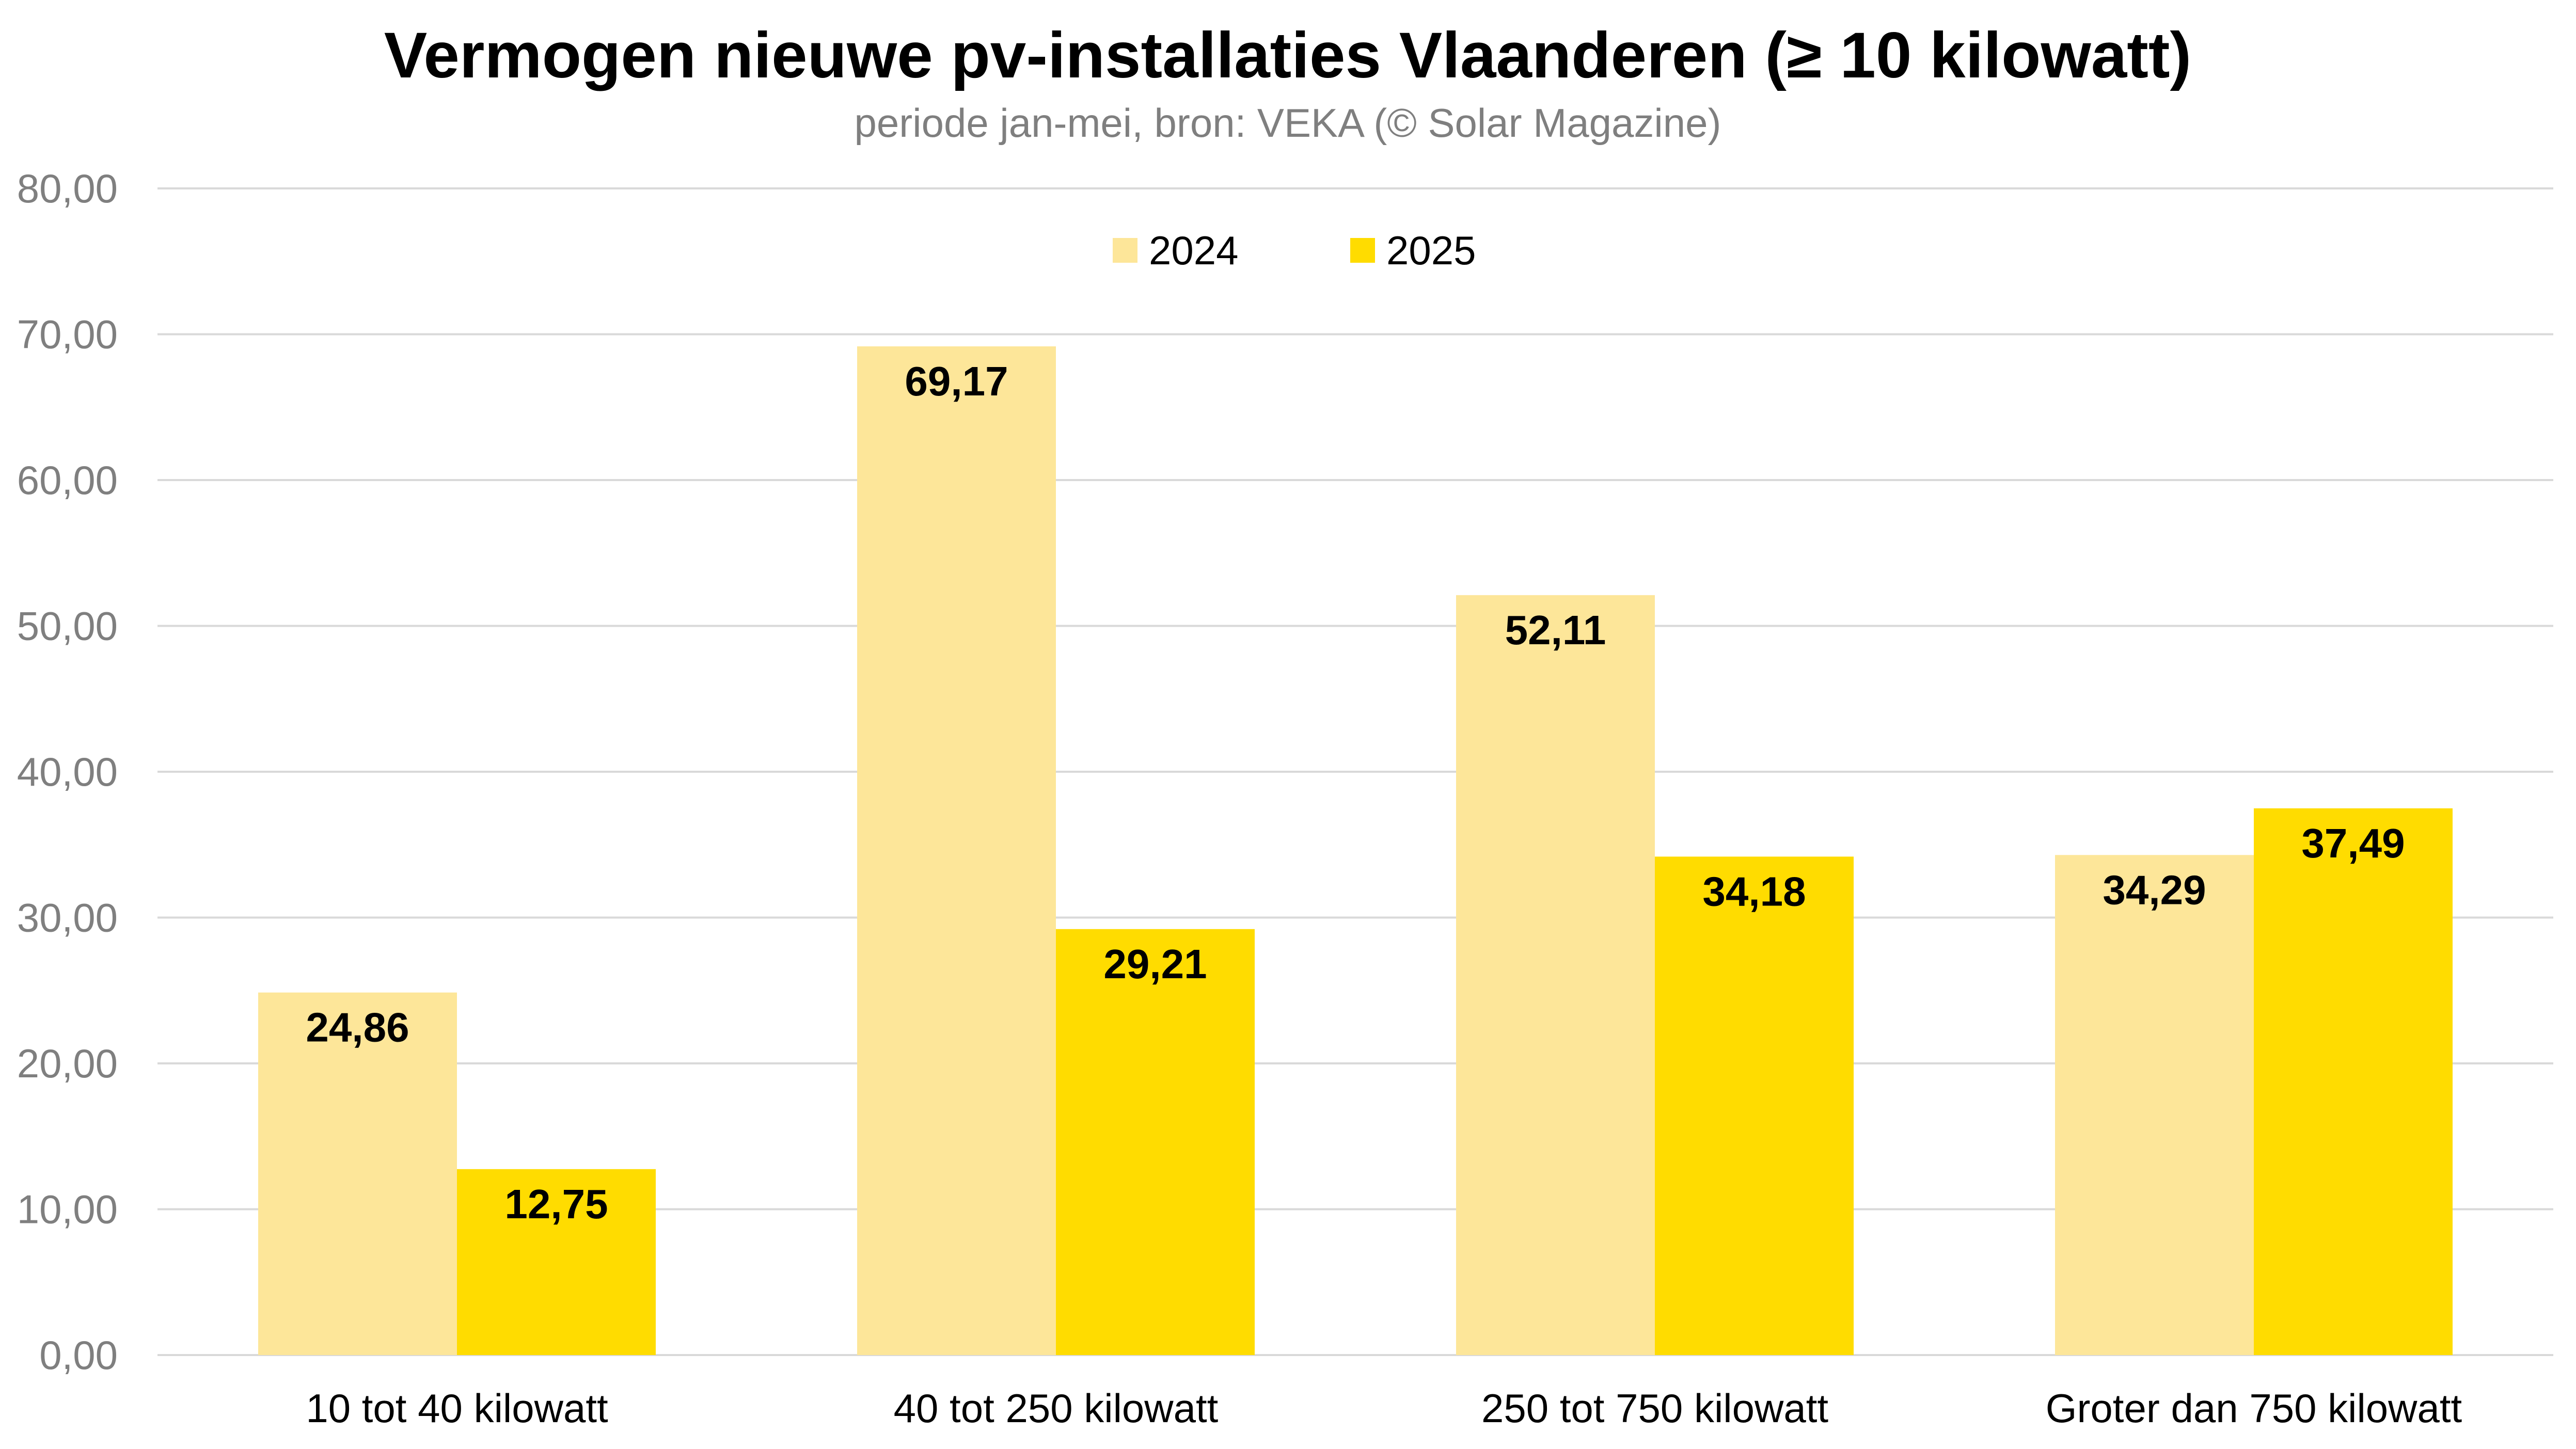 The height and width of the screenshot is (1449, 2576). What do you see at coordinates (67, 334) in the screenshot?
I see `y-tick-label: 70,00` at bounding box center [67, 334].